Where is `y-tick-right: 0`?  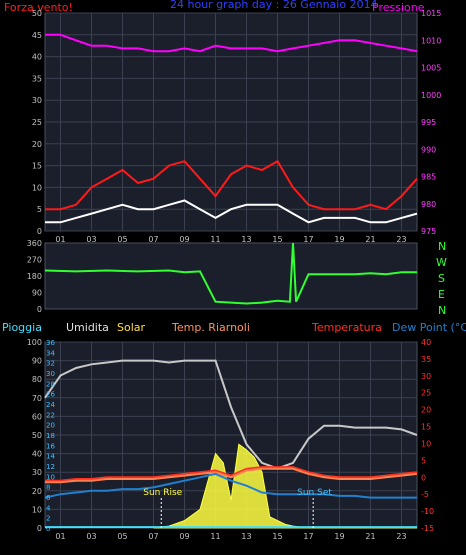 y-tick-right: 0 is located at coordinates (423, 477).